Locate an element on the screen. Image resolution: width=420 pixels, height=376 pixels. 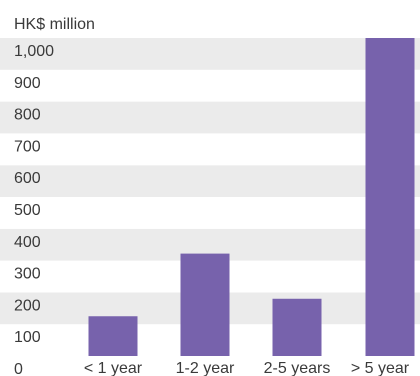
y-tick-label: 900 is located at coordinates (27, 83).